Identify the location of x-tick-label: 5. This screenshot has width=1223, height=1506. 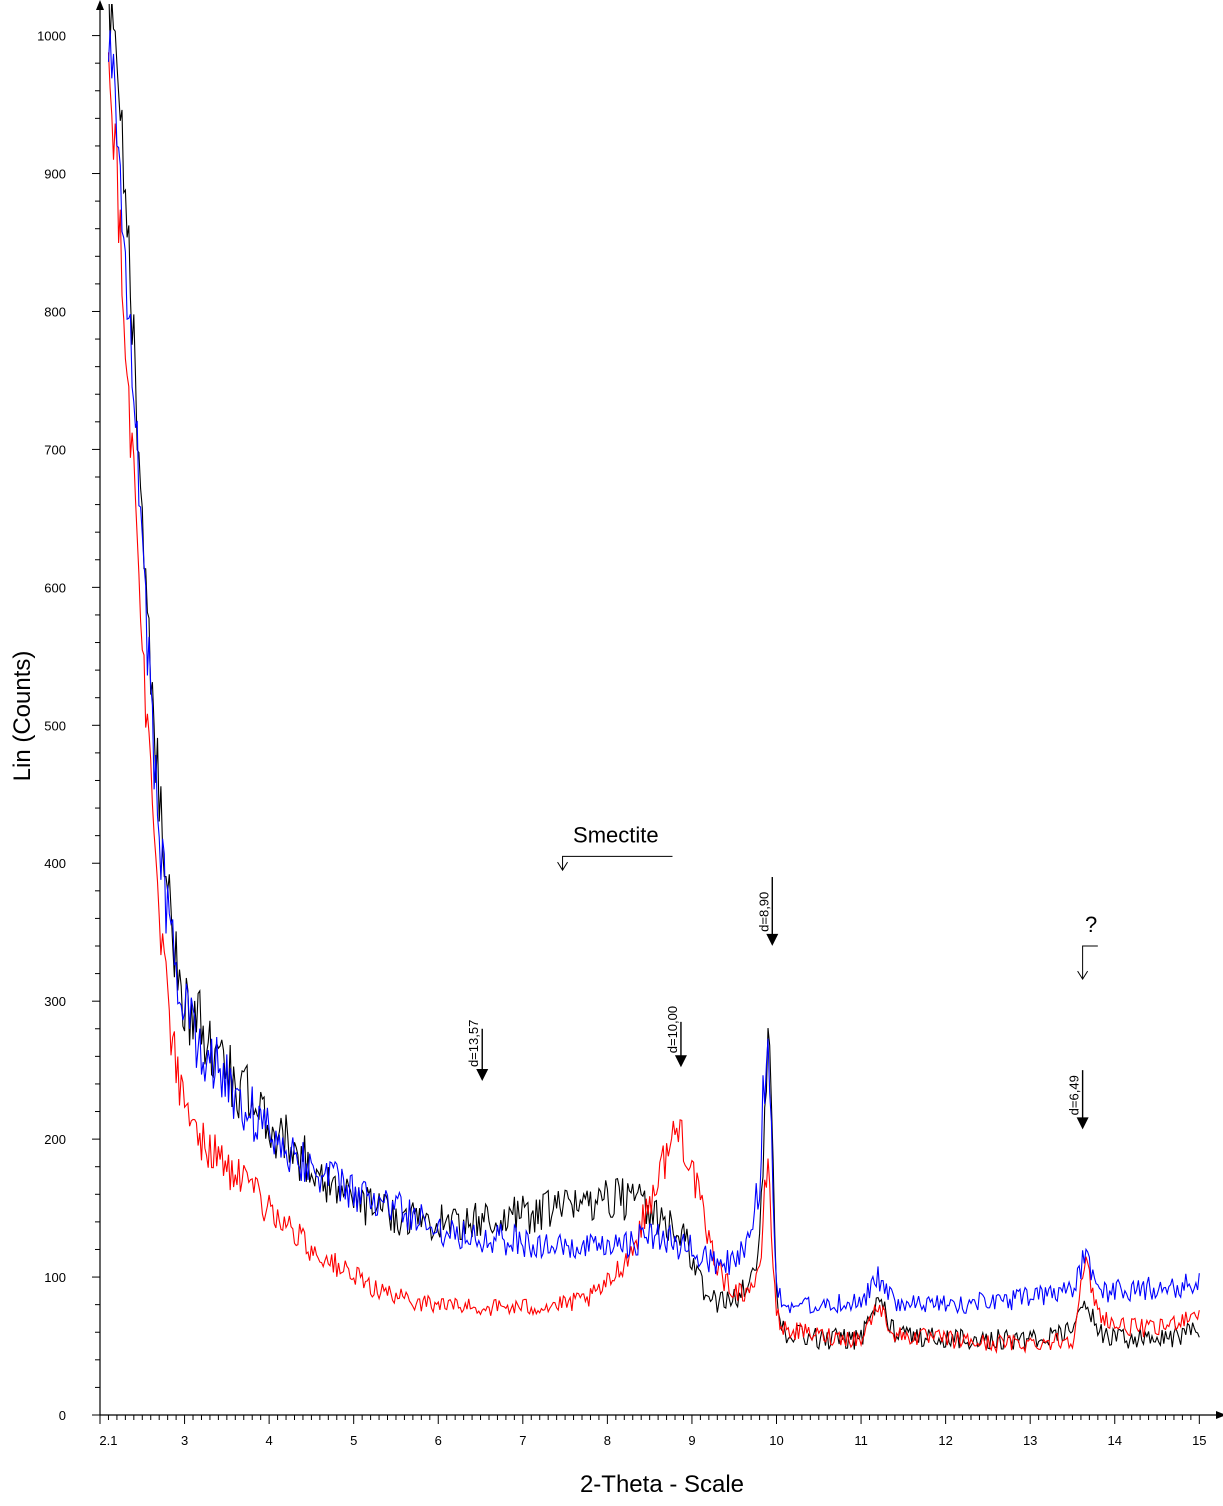
(353, 1440).